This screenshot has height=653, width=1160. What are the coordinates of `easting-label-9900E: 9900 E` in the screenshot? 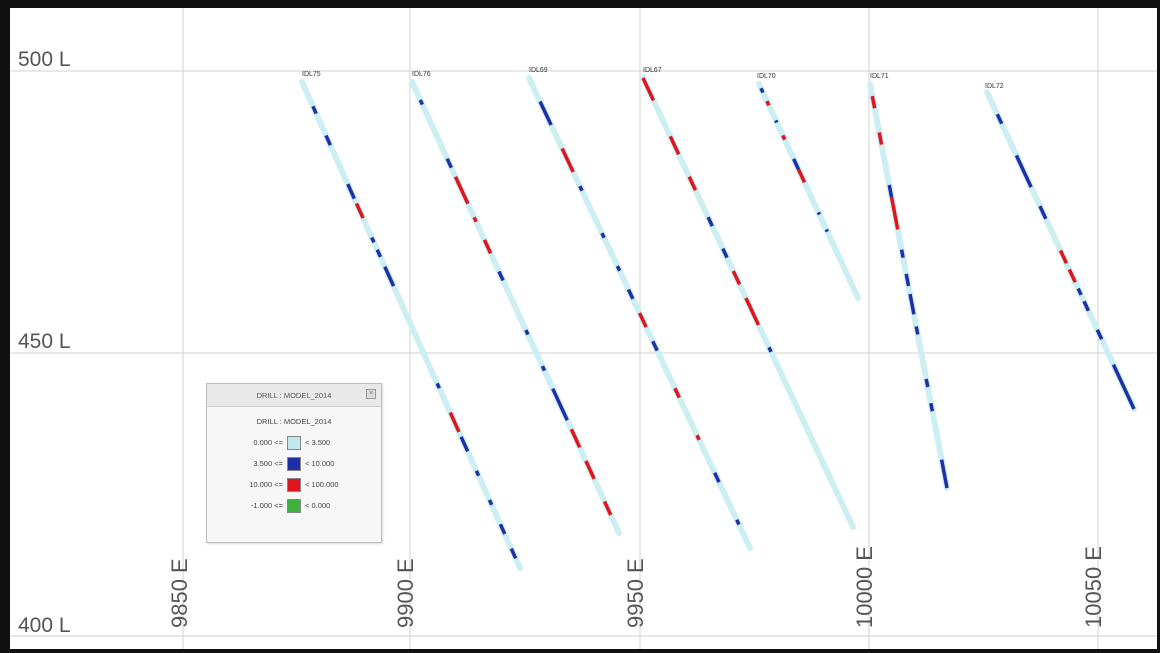 It's located at (405, 593).